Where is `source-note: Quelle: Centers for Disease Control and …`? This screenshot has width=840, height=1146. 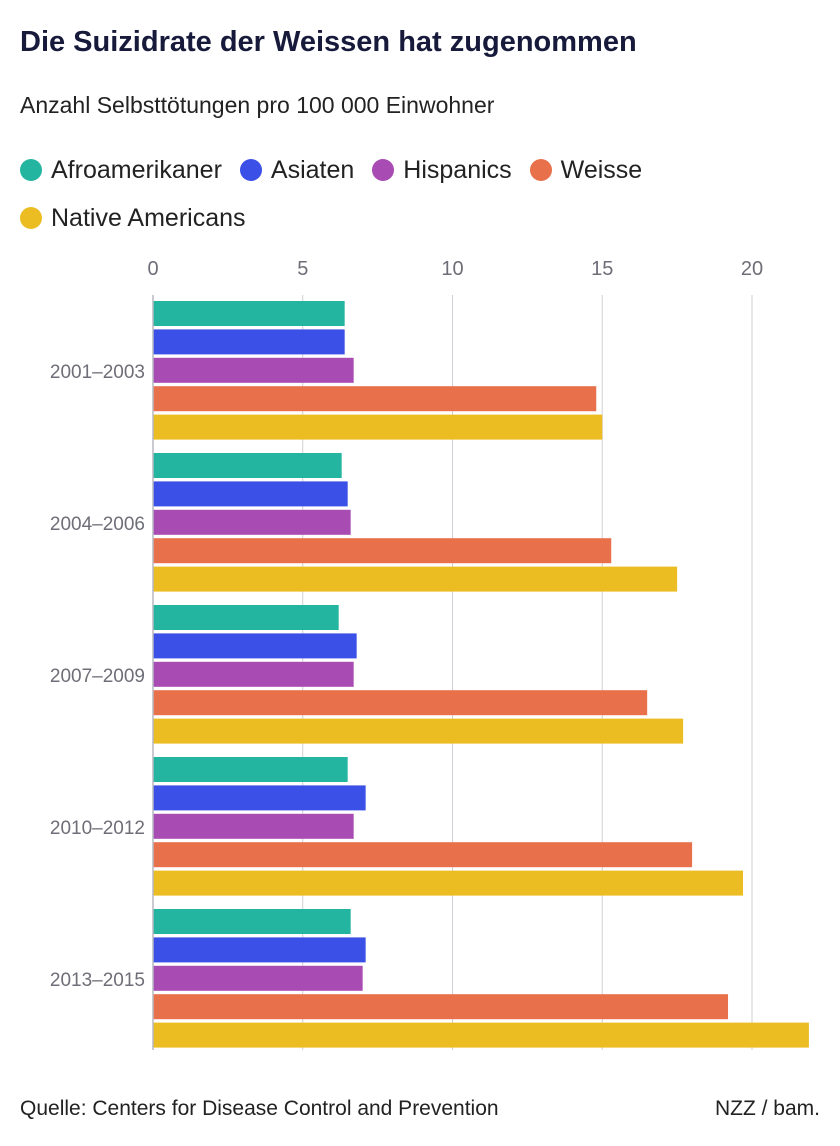 source-note: Quelle: Centers for Disease Control and … is located at coordinates (259, 1108).